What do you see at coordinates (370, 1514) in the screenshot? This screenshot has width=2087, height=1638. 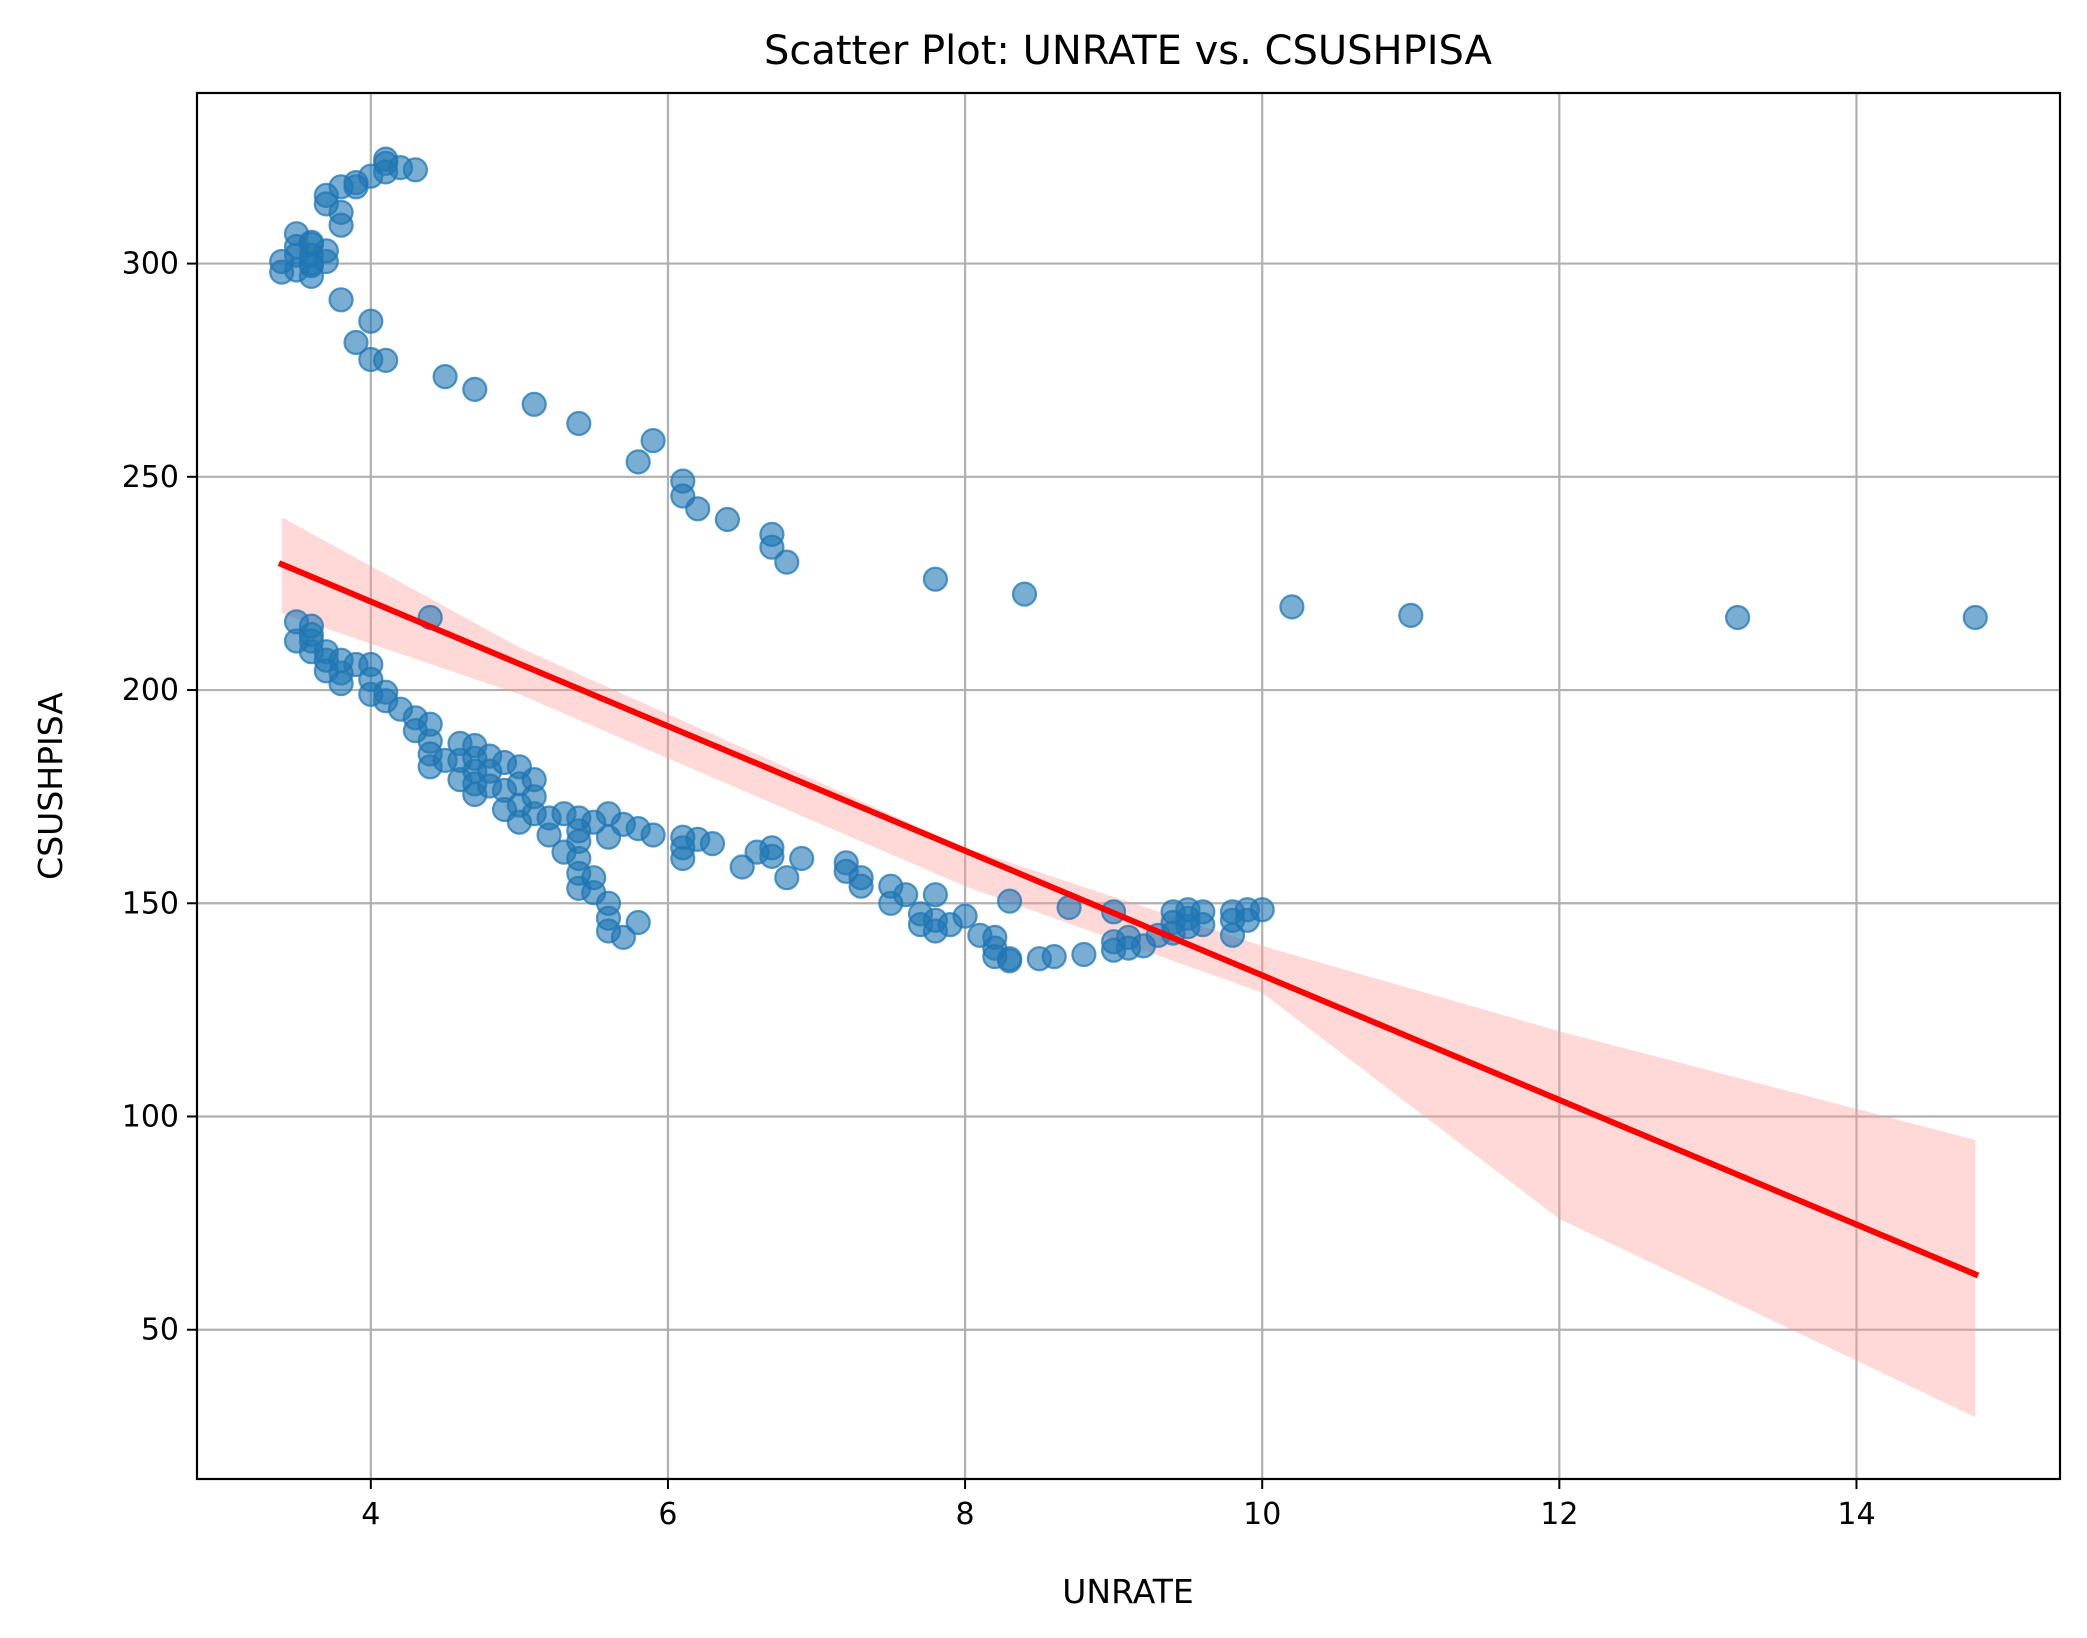 I see `x-tick-label: 4` at bounding box center [370, 1514].